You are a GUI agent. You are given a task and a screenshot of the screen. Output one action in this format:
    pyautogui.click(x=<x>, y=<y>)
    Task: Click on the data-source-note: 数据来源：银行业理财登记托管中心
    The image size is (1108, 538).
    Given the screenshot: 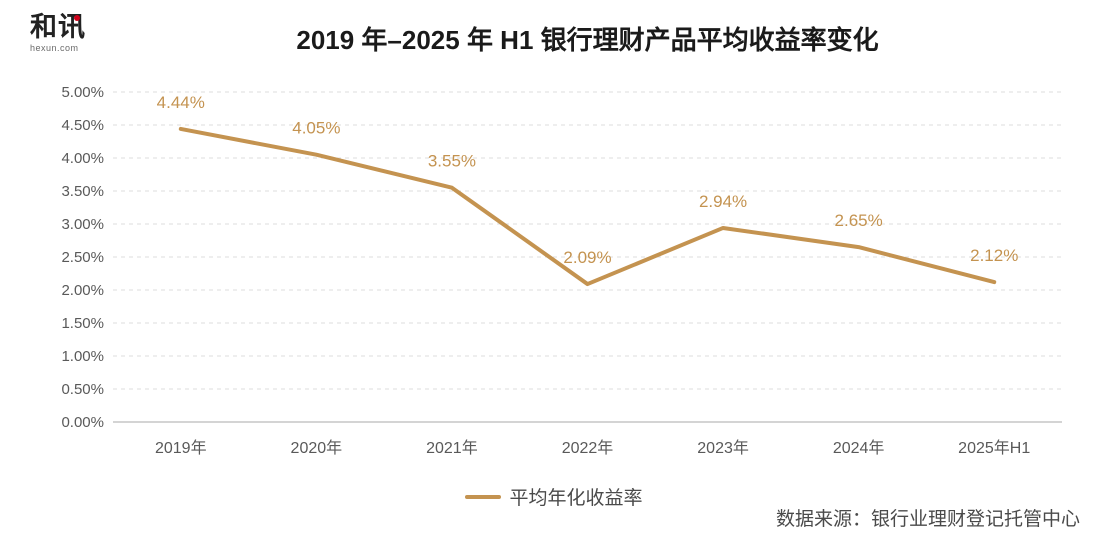 What is the action you would take?
    pyautogui.click(x=927, y=519)
    